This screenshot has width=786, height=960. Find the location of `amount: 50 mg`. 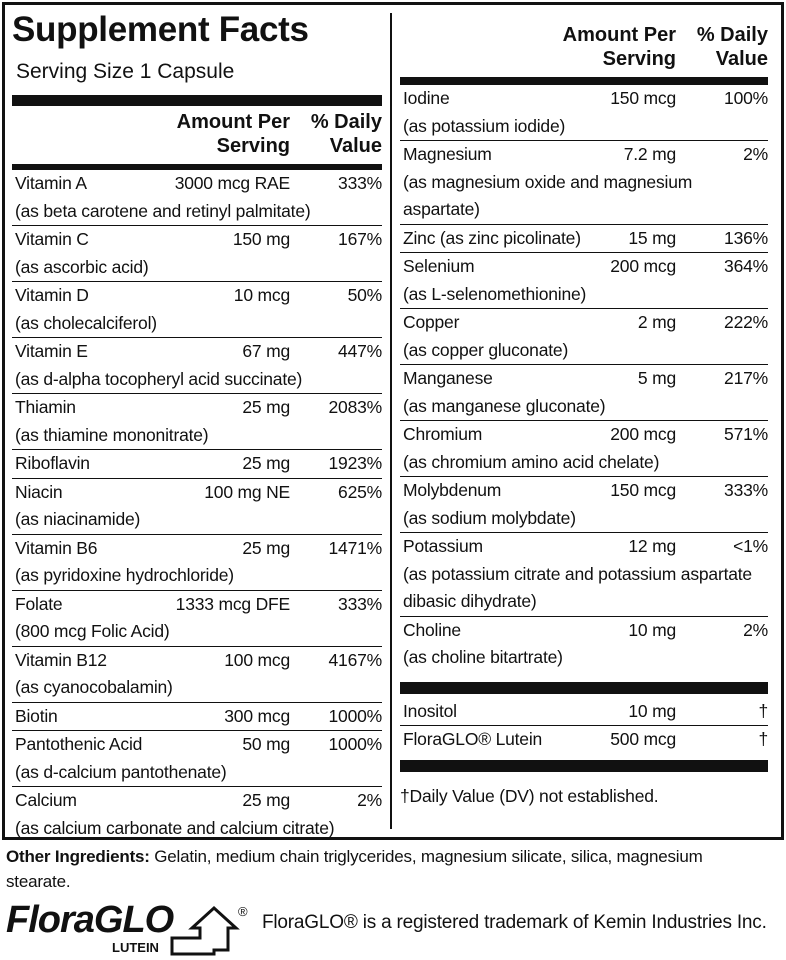

amount: 50 mg is located at coordinates (266, 744).